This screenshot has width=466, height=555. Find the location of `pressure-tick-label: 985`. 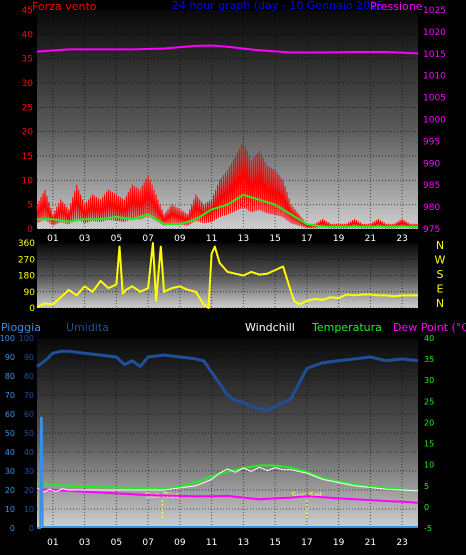

pressure-tick-label: 985 is located at coordinates (431, 186).